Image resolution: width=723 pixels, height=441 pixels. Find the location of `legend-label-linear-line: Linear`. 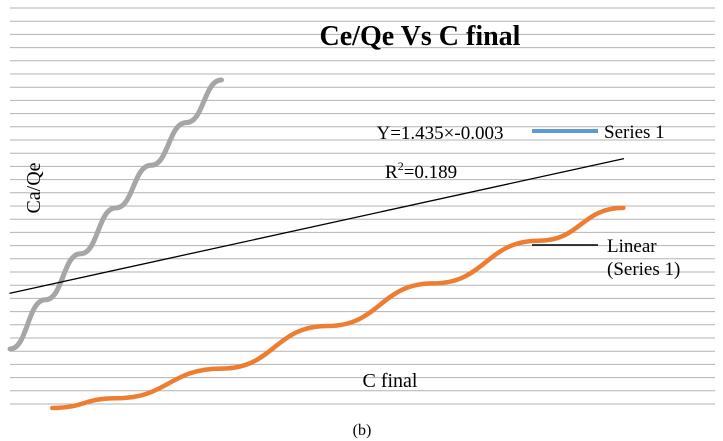

legend-label-linear-line: Linear is located at coordinates (632, 246).